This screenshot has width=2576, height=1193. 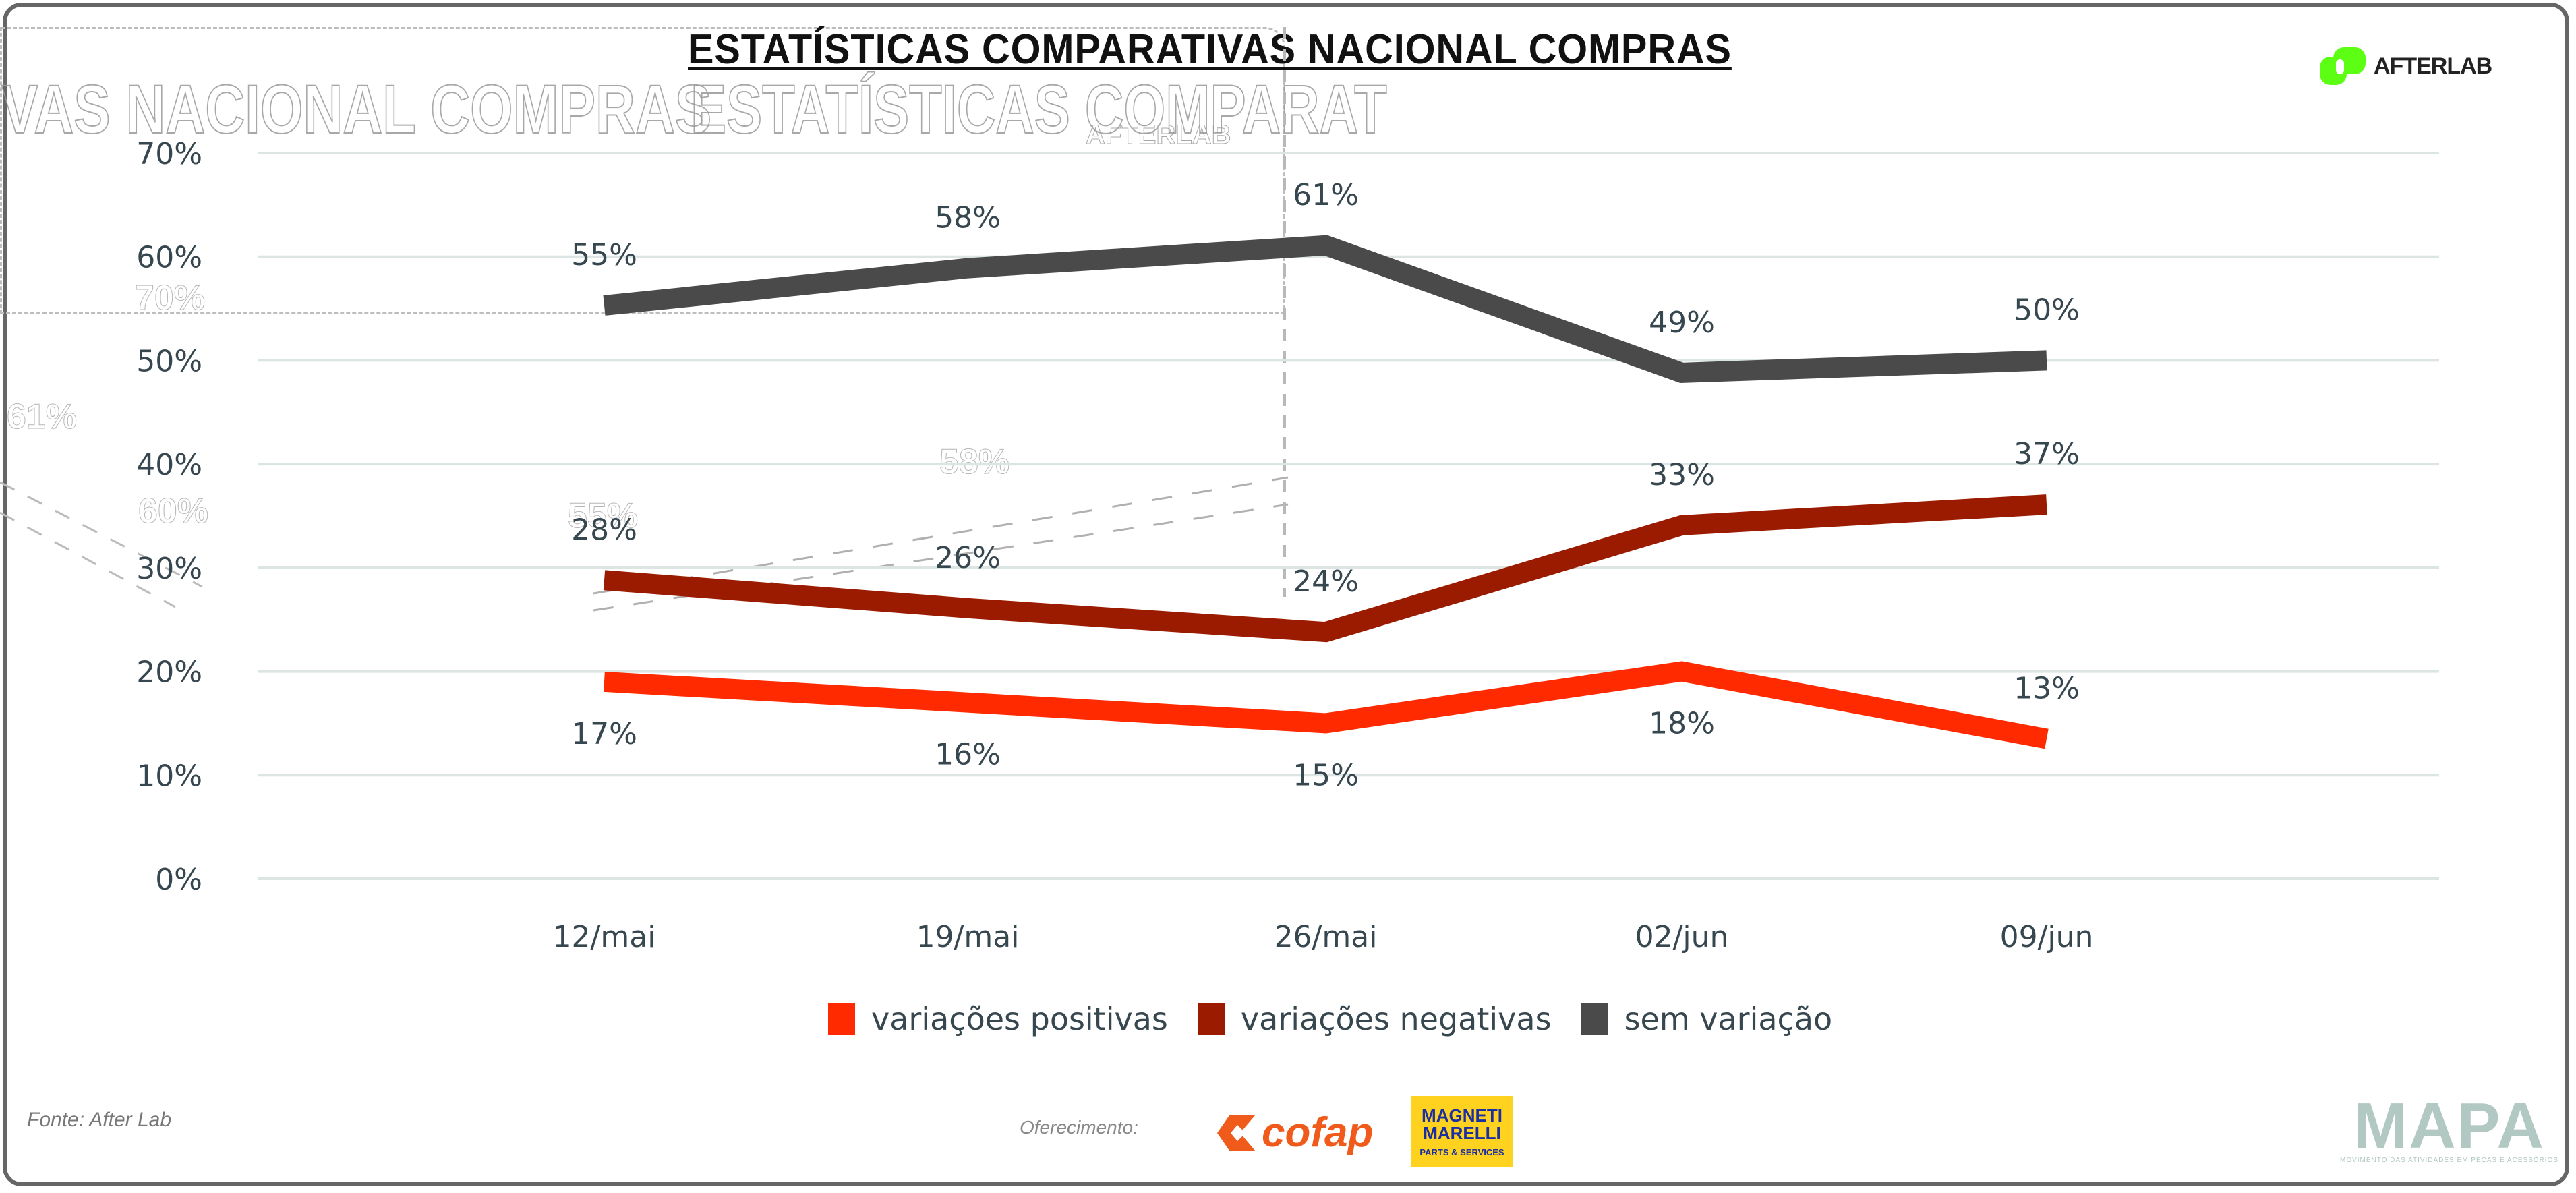 I want to click on cofap-logo-text: cofap, so click(x=1318, y=1132).